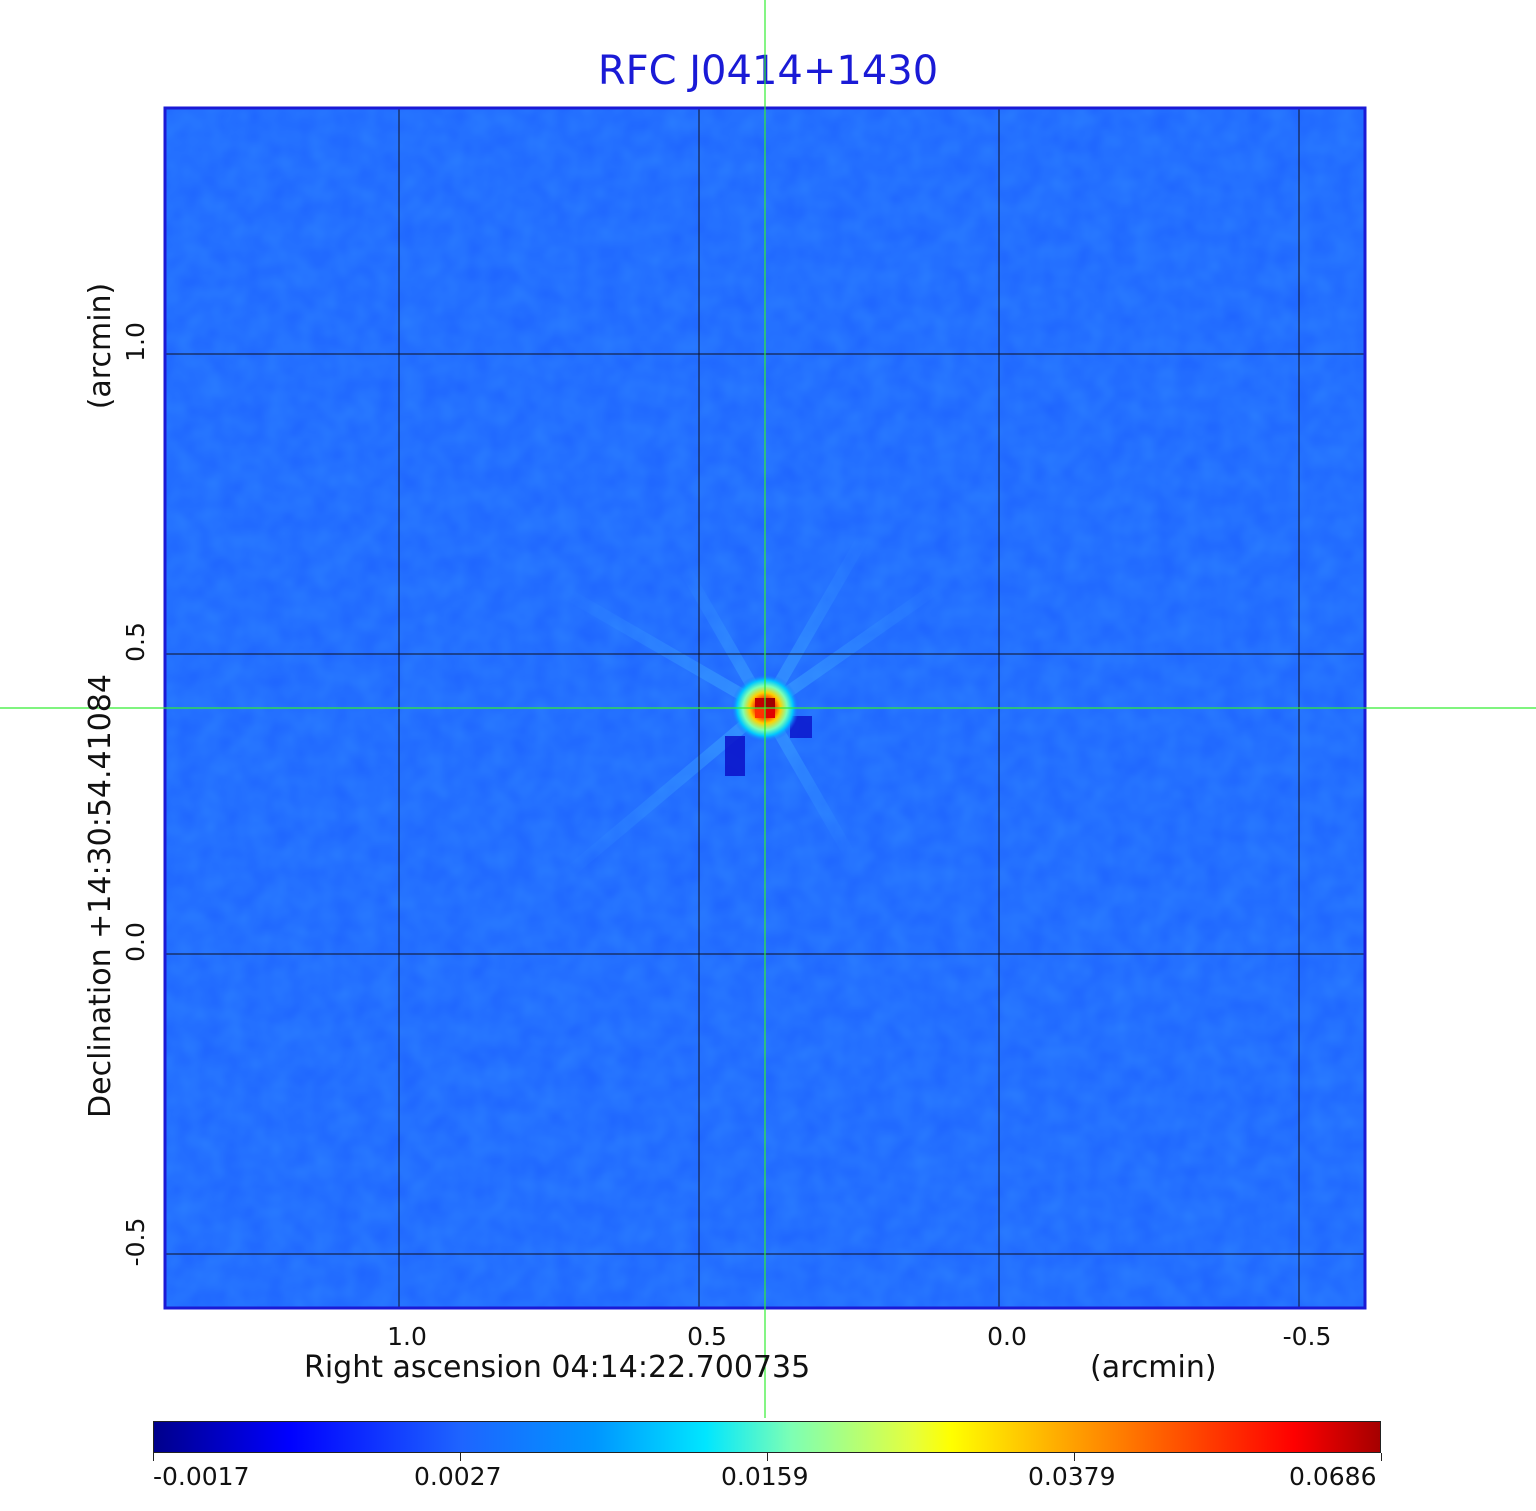 Image resolution: width=1536 pixels, height=1511 pixels. I want to click on colorbar, so click(767, 1437).